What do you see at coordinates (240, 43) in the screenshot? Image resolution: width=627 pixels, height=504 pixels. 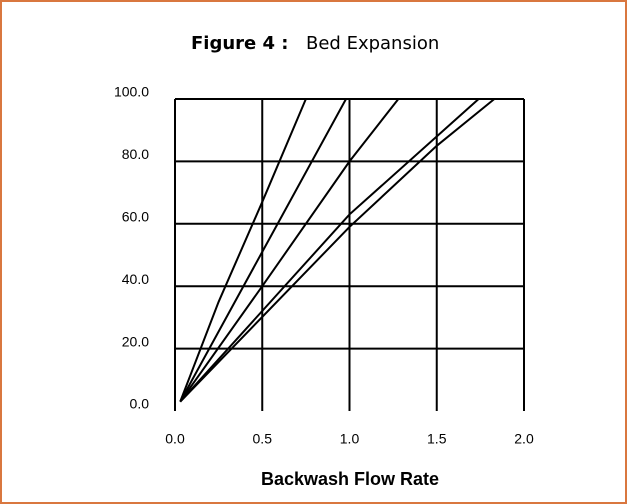 I see `figure-label: Figure 4 :` at bounding box center [240, 43].